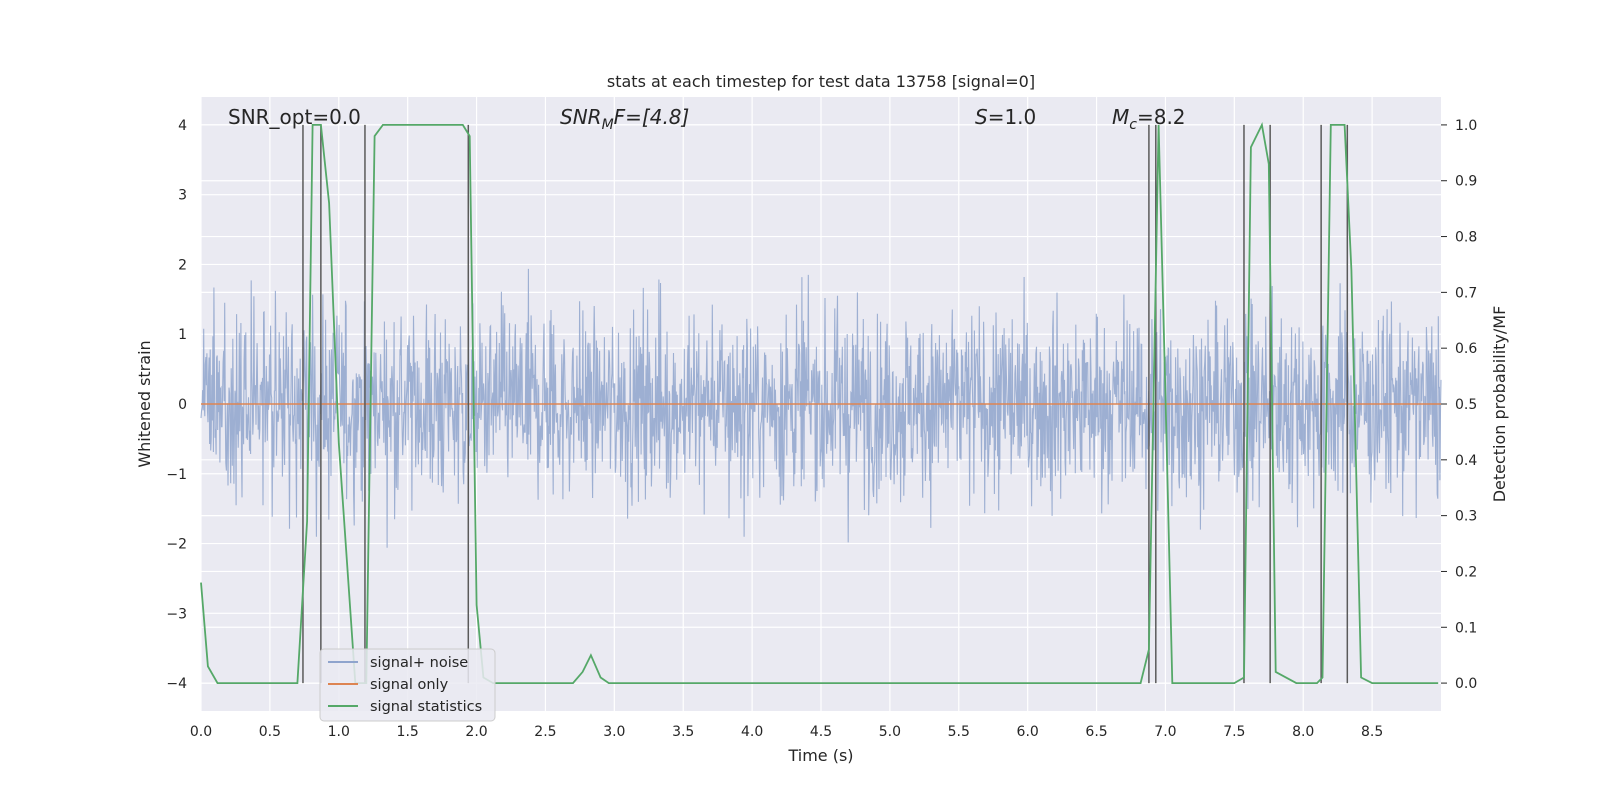 The image size is (1600, 800). I want to click on annotation-snr-mf: SNRMF=[4.8], so click(624, 119).